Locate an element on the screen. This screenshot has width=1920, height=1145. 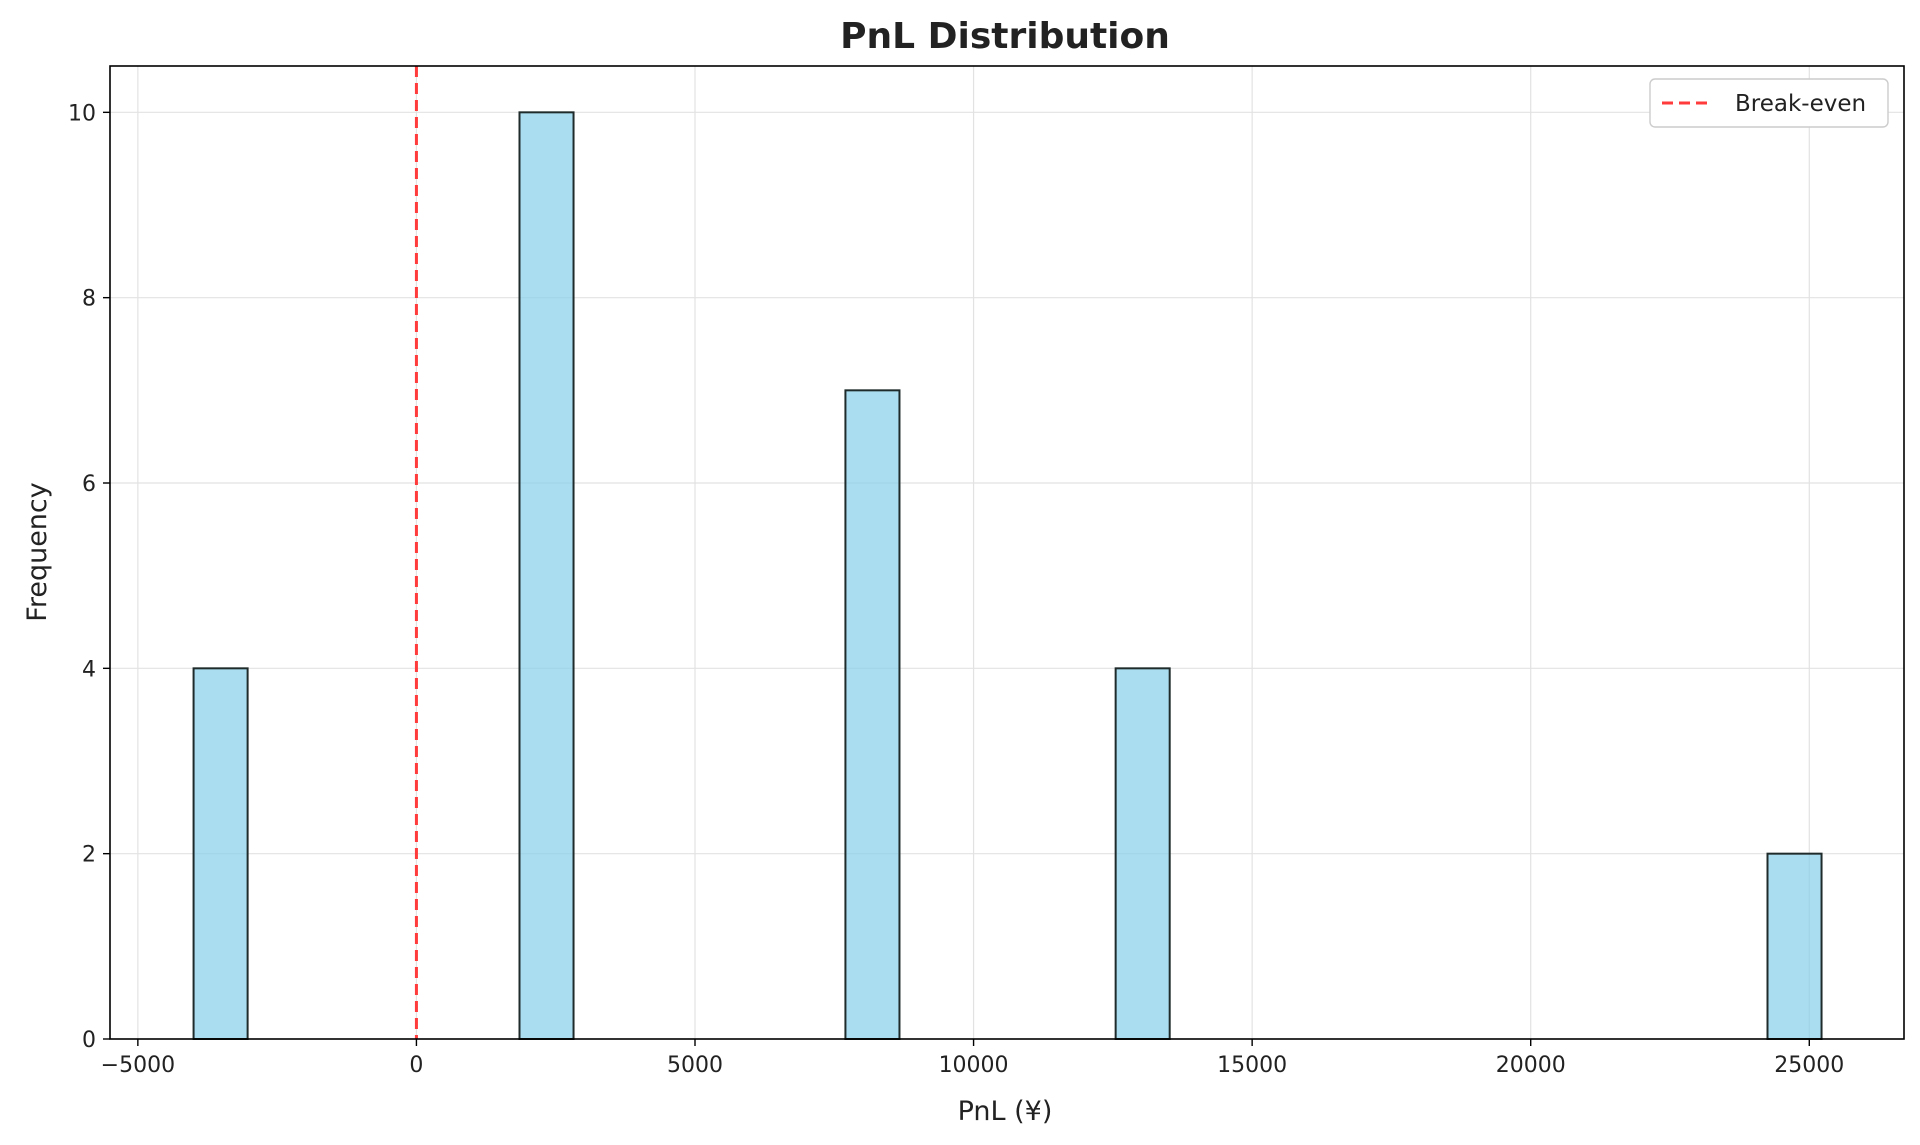
legend: Break-even is located at coordinates (1769, 103).